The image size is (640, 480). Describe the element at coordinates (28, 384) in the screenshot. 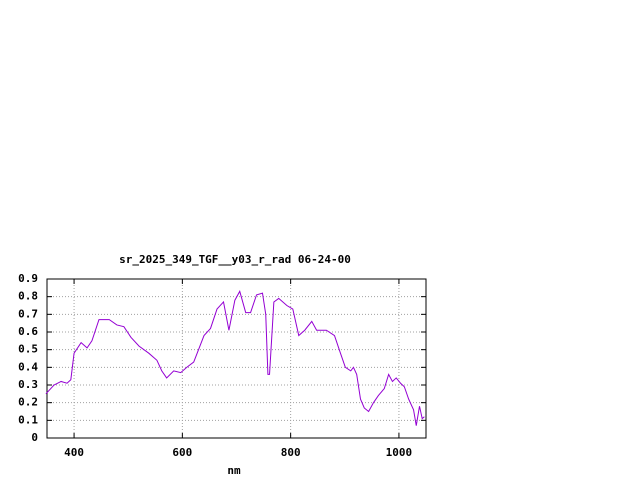

I see `y-tick-label: 0.3` at that location.